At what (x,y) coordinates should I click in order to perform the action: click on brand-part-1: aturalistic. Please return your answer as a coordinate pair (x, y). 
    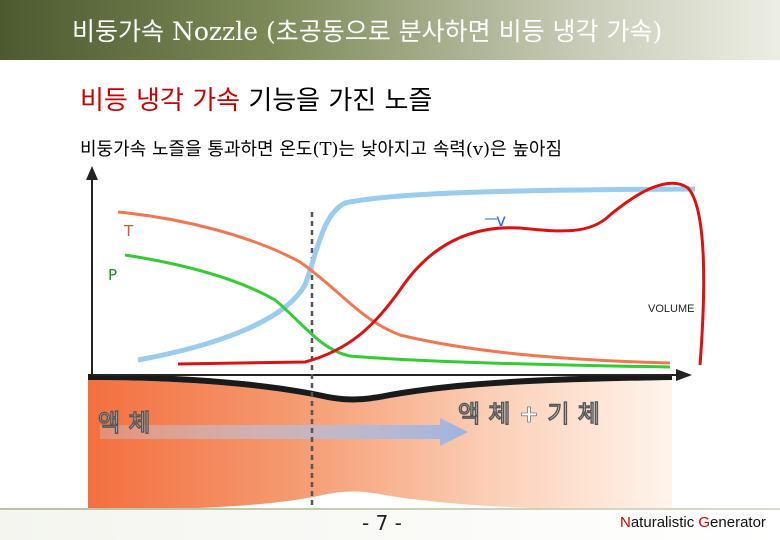
    Looking at the image, I should click on (664, 522).